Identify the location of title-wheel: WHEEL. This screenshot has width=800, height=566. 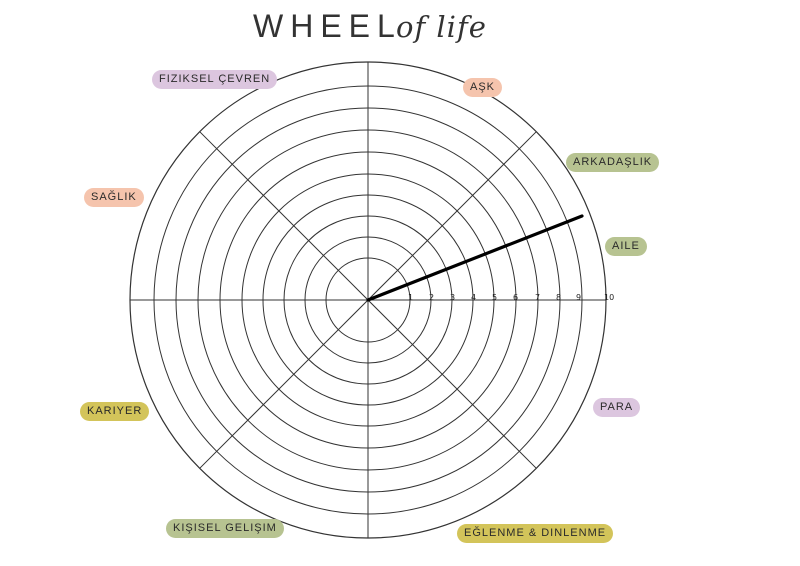
(327, 26).